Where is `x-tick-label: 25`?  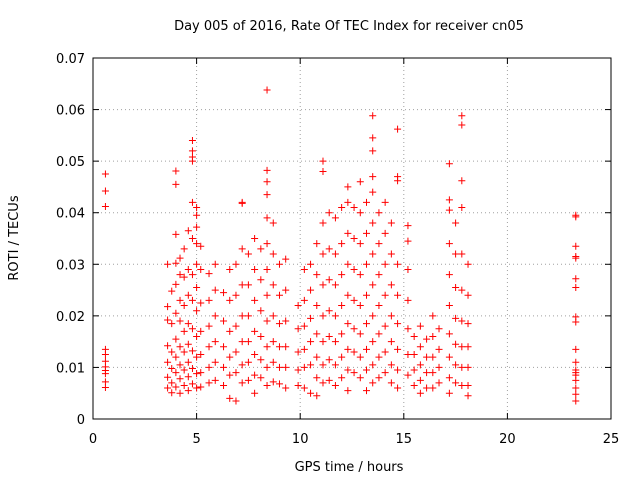 x-tick-label: 25 is located at coordinates (611, 439).